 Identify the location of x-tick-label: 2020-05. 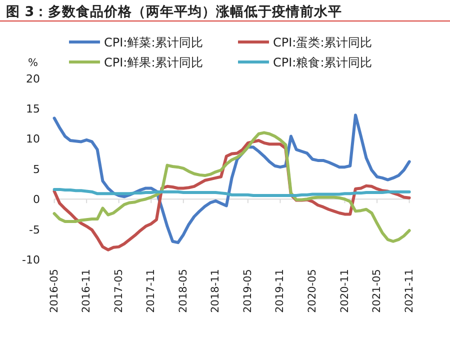
(312, 291).